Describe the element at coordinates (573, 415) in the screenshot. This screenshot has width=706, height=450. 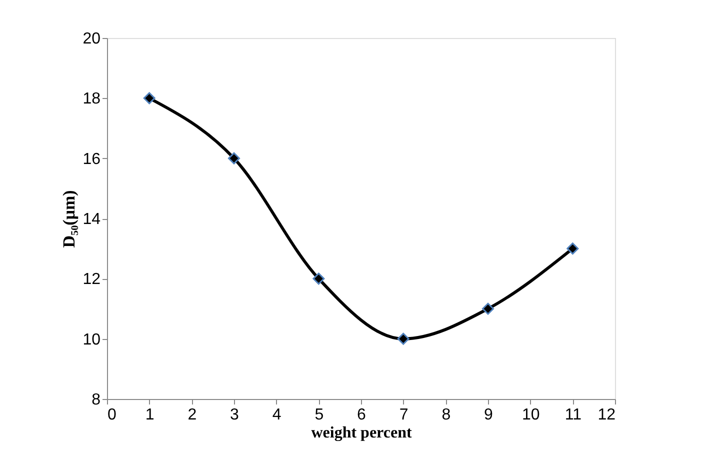
I see `x-tick-label: 11` at that location.